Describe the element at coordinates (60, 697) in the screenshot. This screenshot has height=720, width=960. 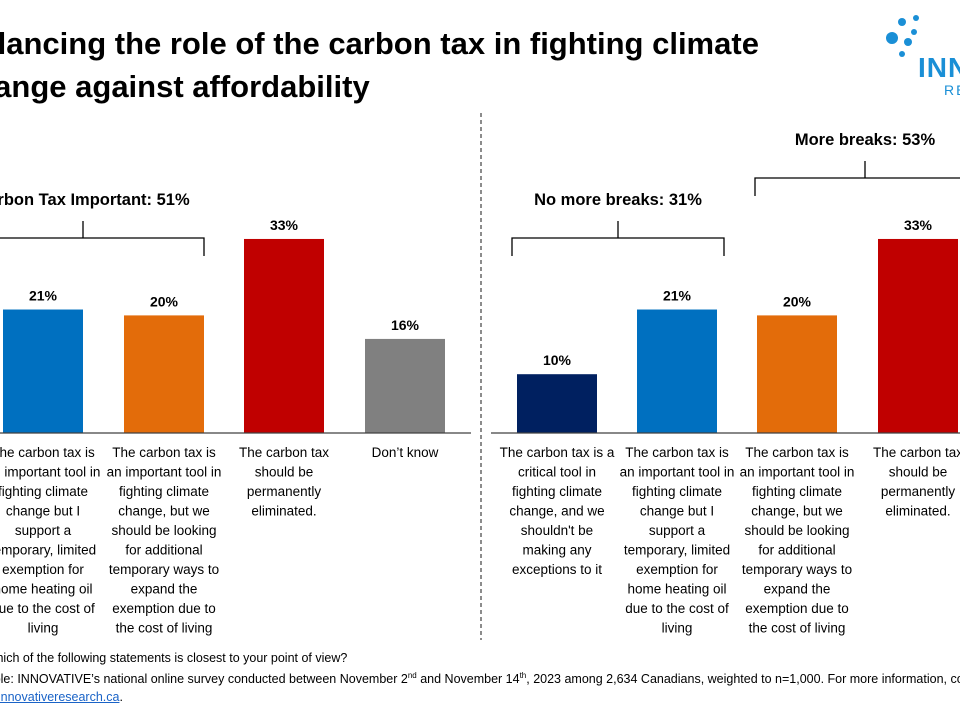
I see `website-link: www.innovativeresearch.ca` at that location.